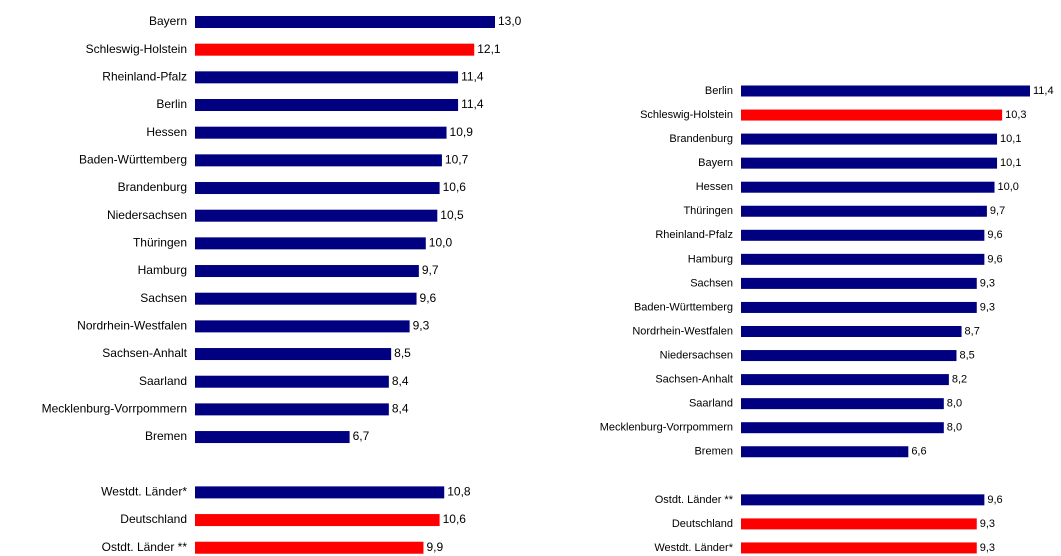 This screenshot has height=556, width=1061. What do you see at coordinates (972, 331) in the screenshot?
I see `value-label: 8,7` at bounding box center [972, 331].